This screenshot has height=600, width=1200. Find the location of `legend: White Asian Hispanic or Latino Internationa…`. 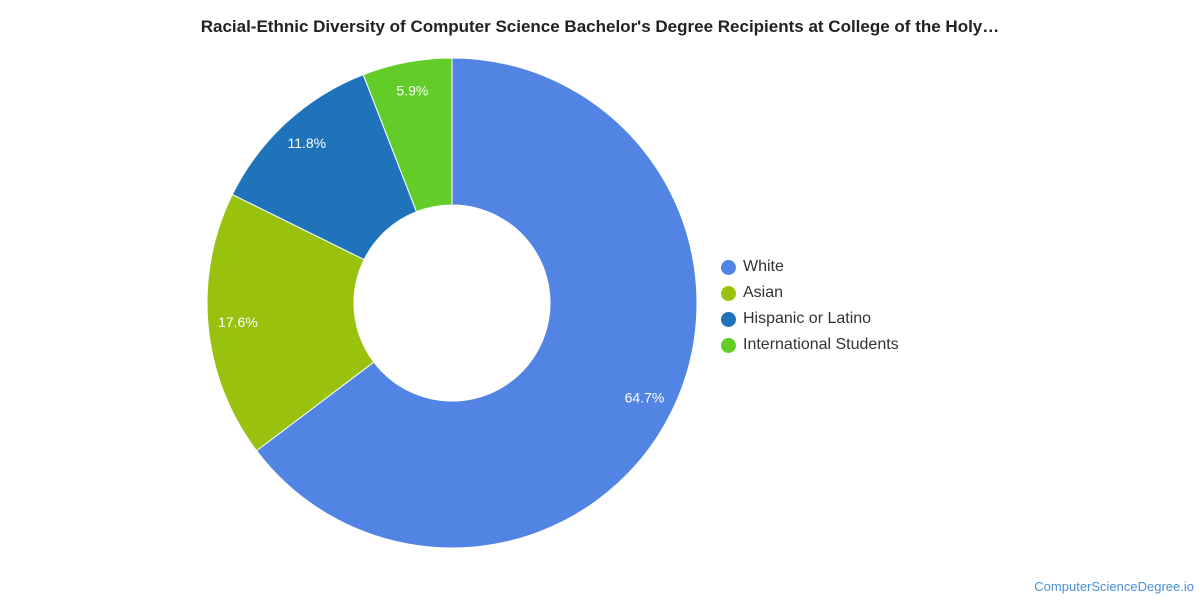

legend: White Asian Hispanic or Latino Internationa… is located at coordinates (810, 306).